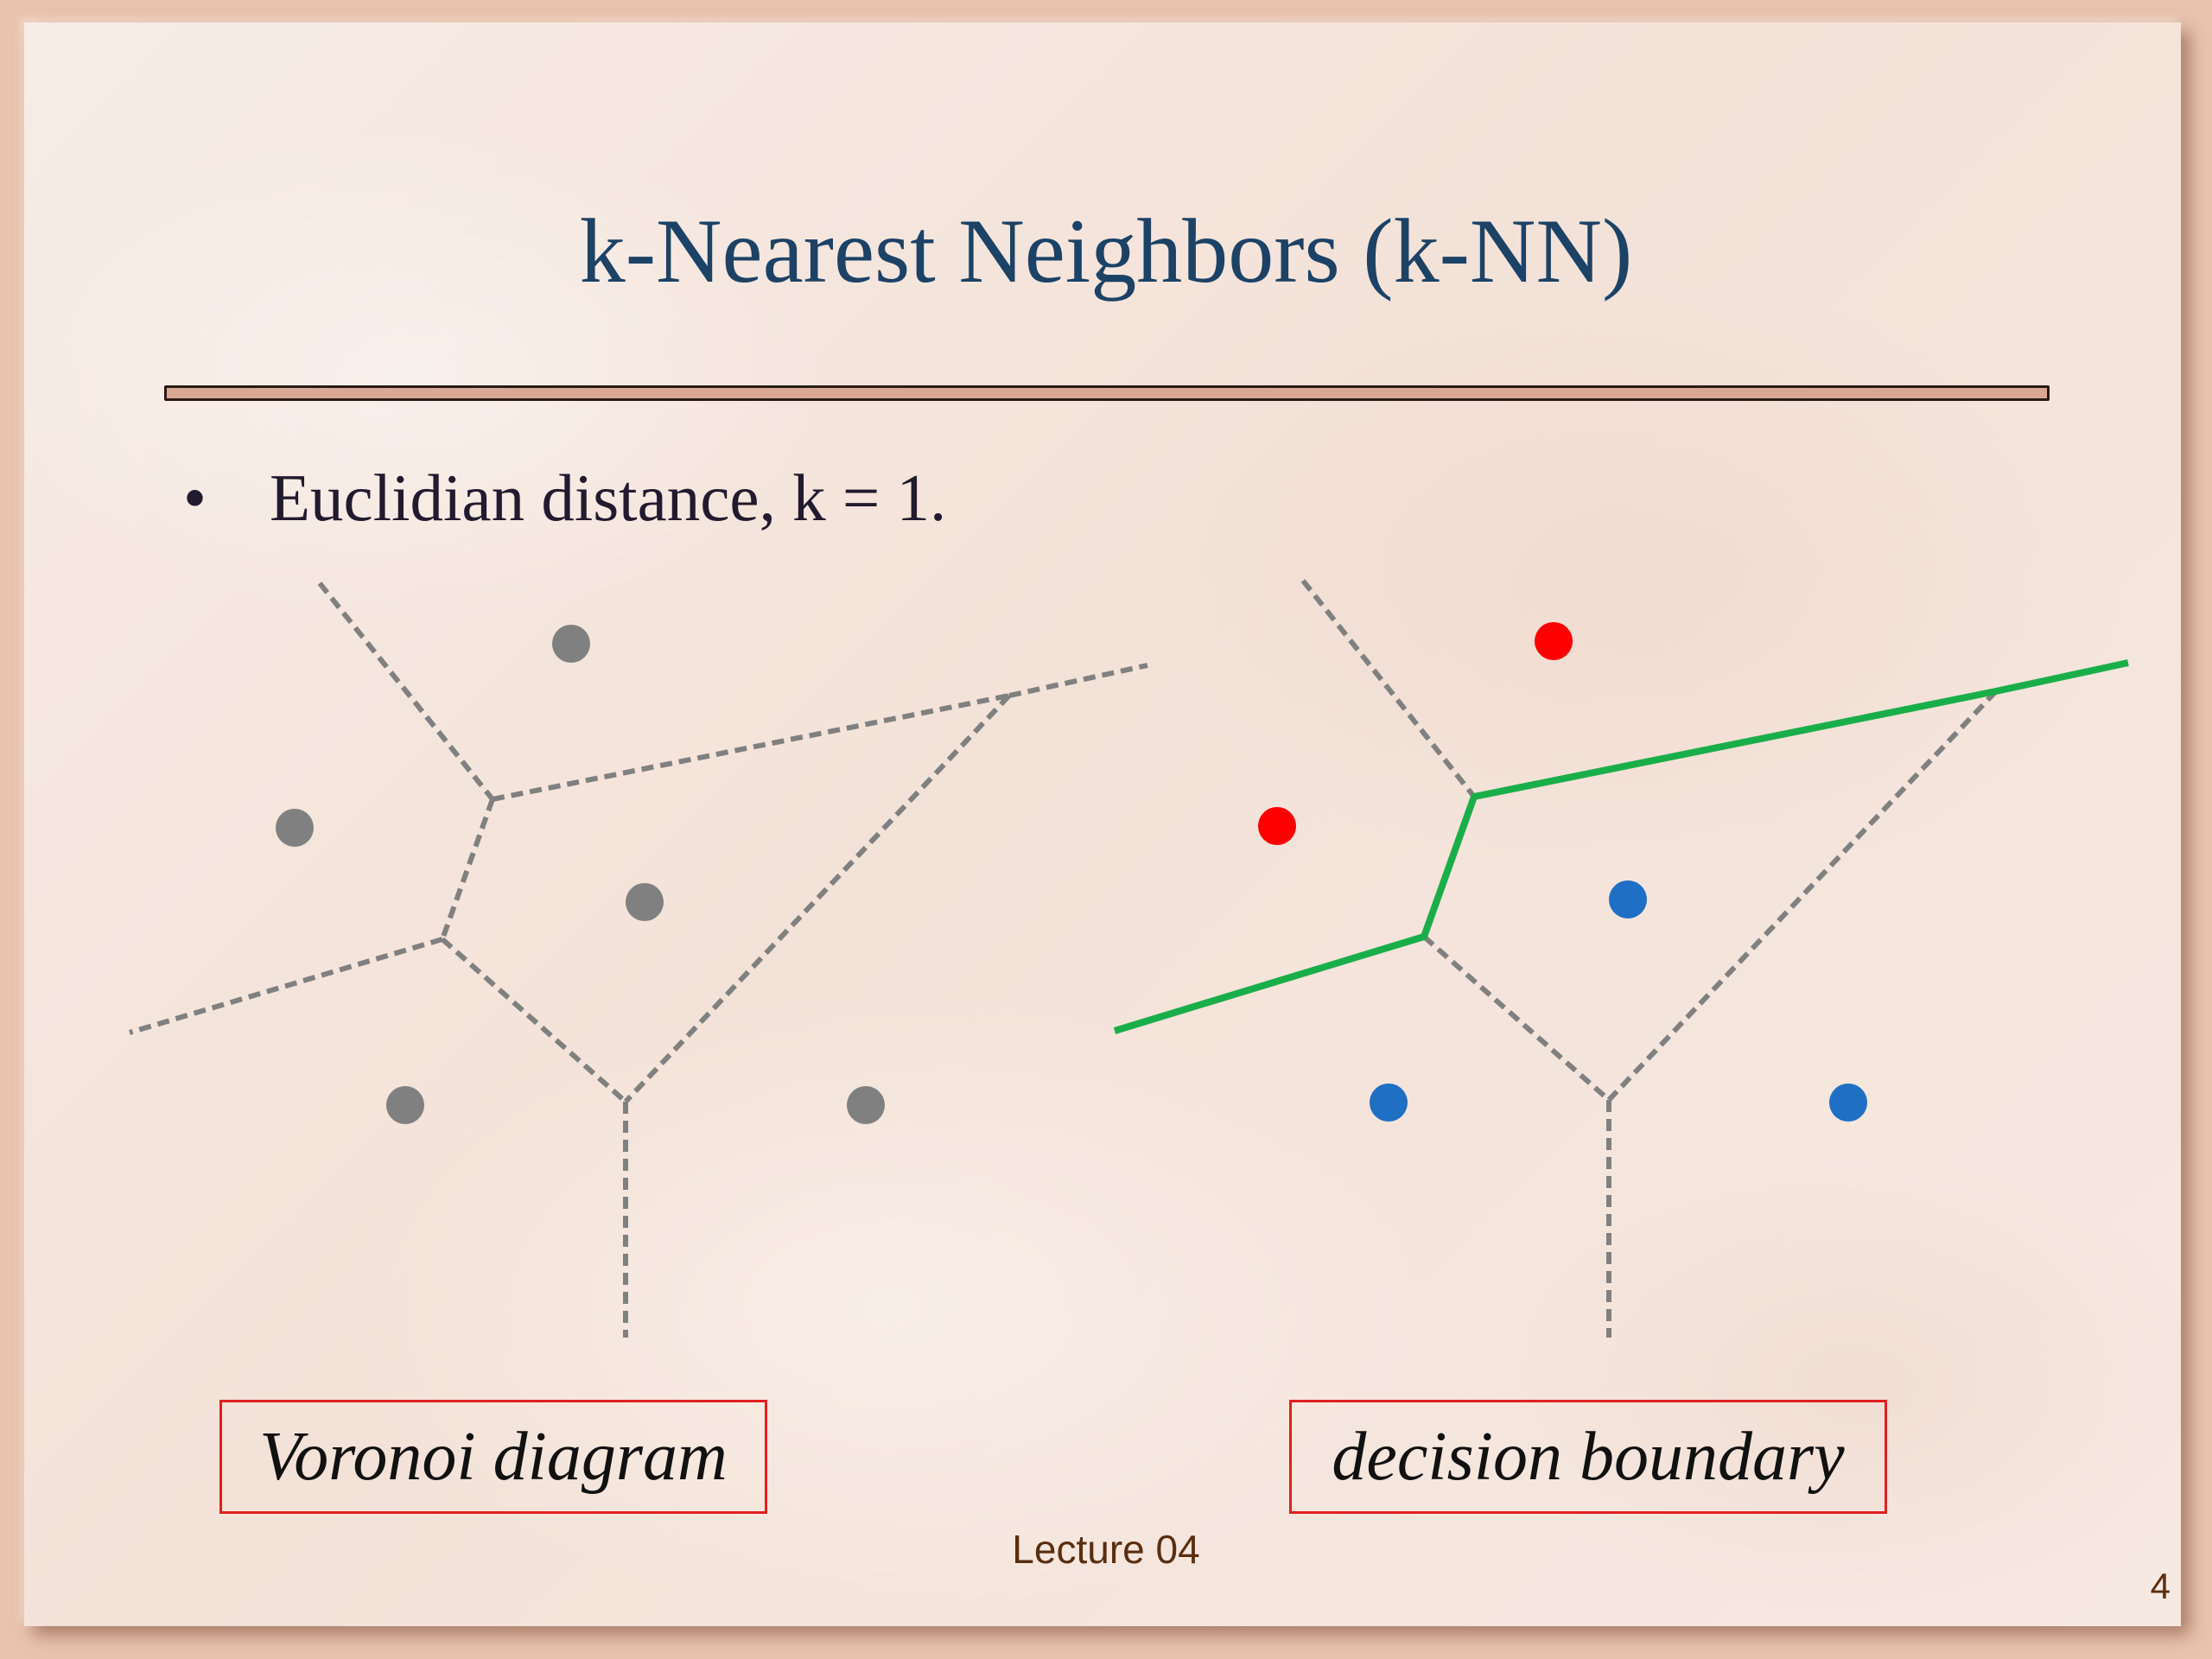 Image resolution: width=2212 pixels, height=1659 pixels. I want to click on decision-boundary-caption: decision boundary, so click(1588, 1457).